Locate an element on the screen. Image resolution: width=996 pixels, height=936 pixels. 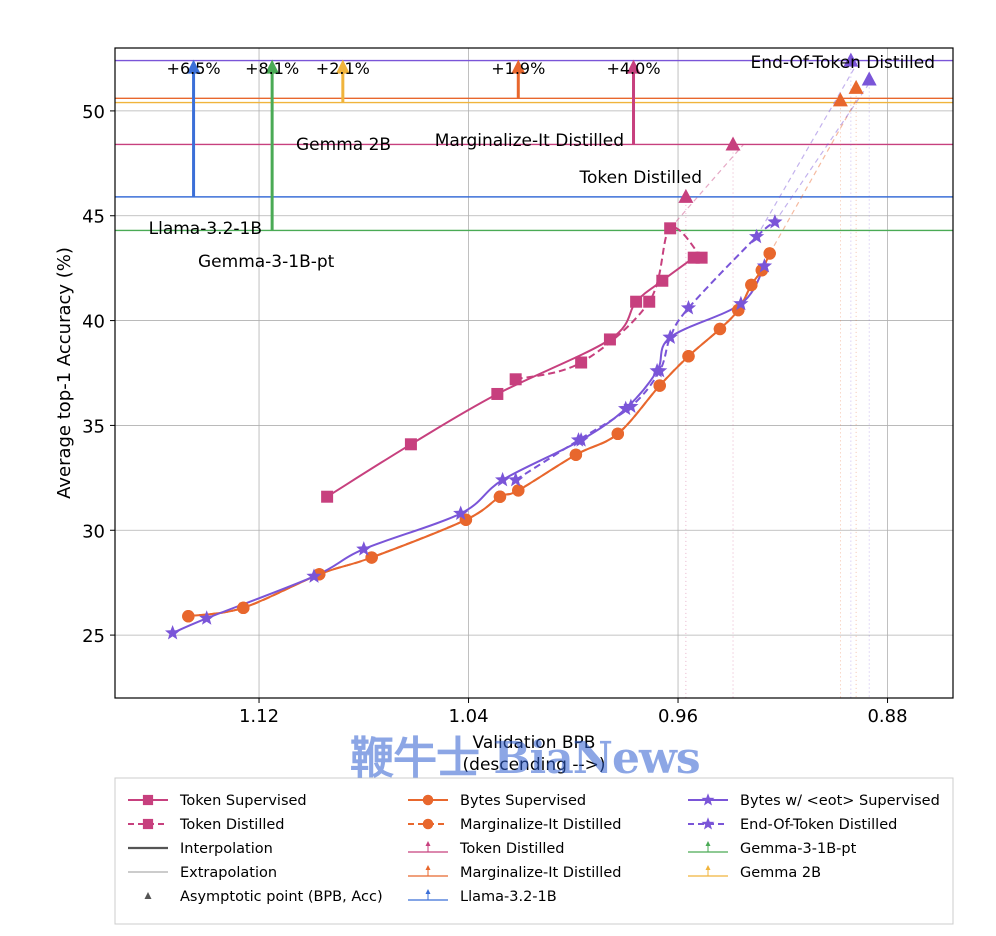
improvement-label: +4.0% is located at coordinates (633, 68).